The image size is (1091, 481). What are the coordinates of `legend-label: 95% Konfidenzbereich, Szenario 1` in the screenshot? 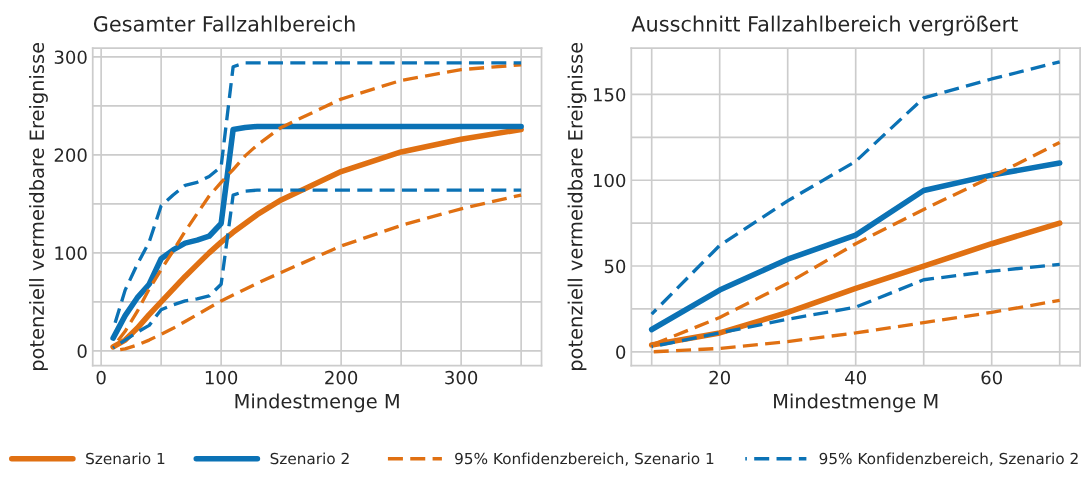 It's located at (584, 459).